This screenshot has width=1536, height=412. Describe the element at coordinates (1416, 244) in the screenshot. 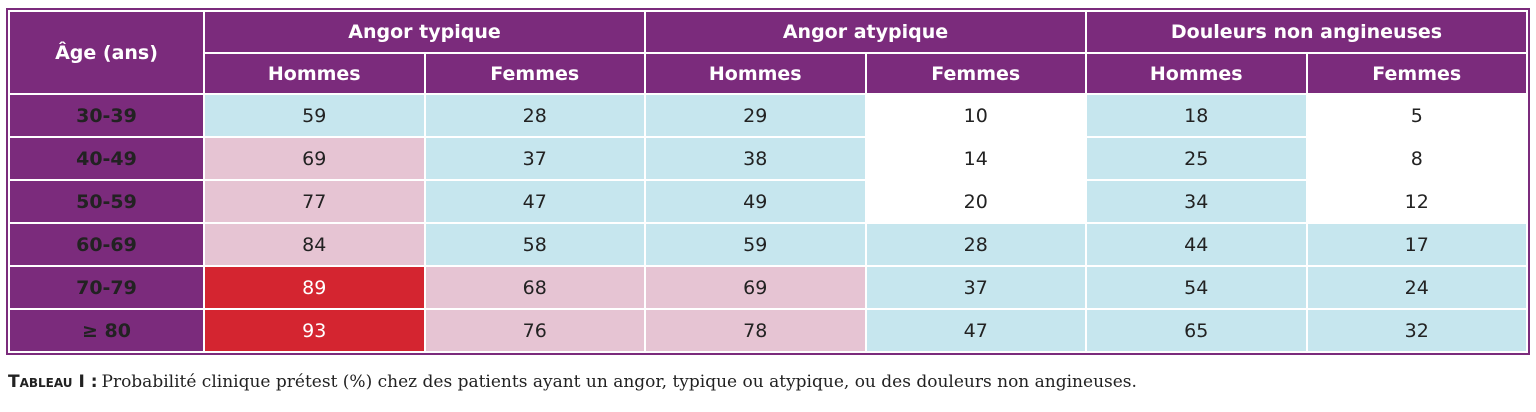

I see `cell: 17` at that location.